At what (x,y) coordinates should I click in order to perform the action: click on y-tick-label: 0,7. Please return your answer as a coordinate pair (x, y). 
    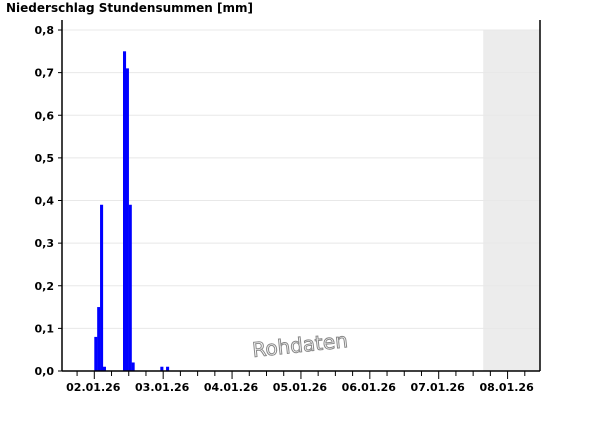
    Looking at the image, I should click on (45, 73).